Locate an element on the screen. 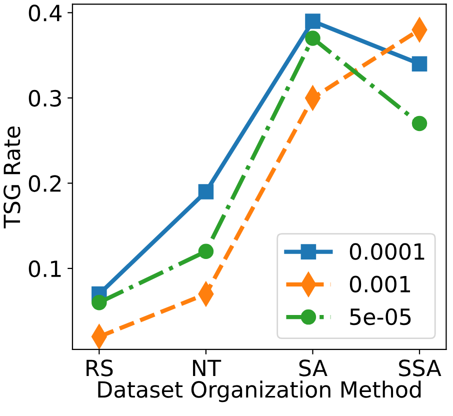 The width and height of the screenshot is (453, 416). y-tick-label: 0.3 is located at coordinates (44, 98).